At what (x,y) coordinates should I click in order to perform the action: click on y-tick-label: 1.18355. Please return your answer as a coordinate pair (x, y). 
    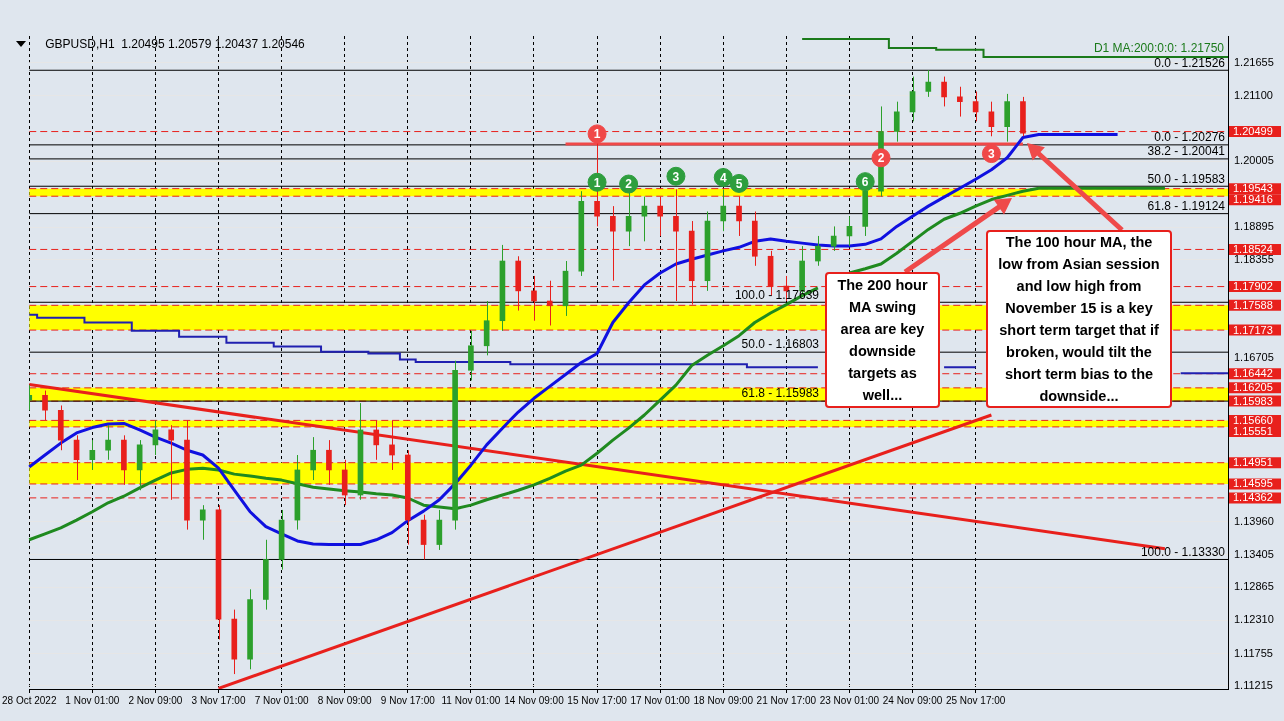
    Looking at the image, I should click on (1254, 258).